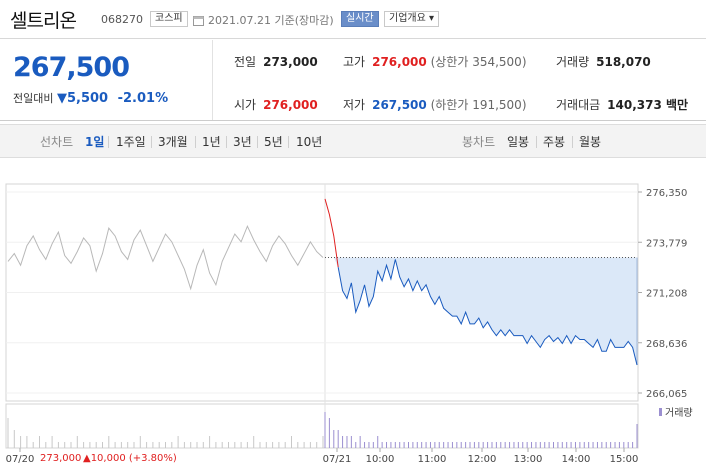  I want to click on stock-header, so click(353, 19).